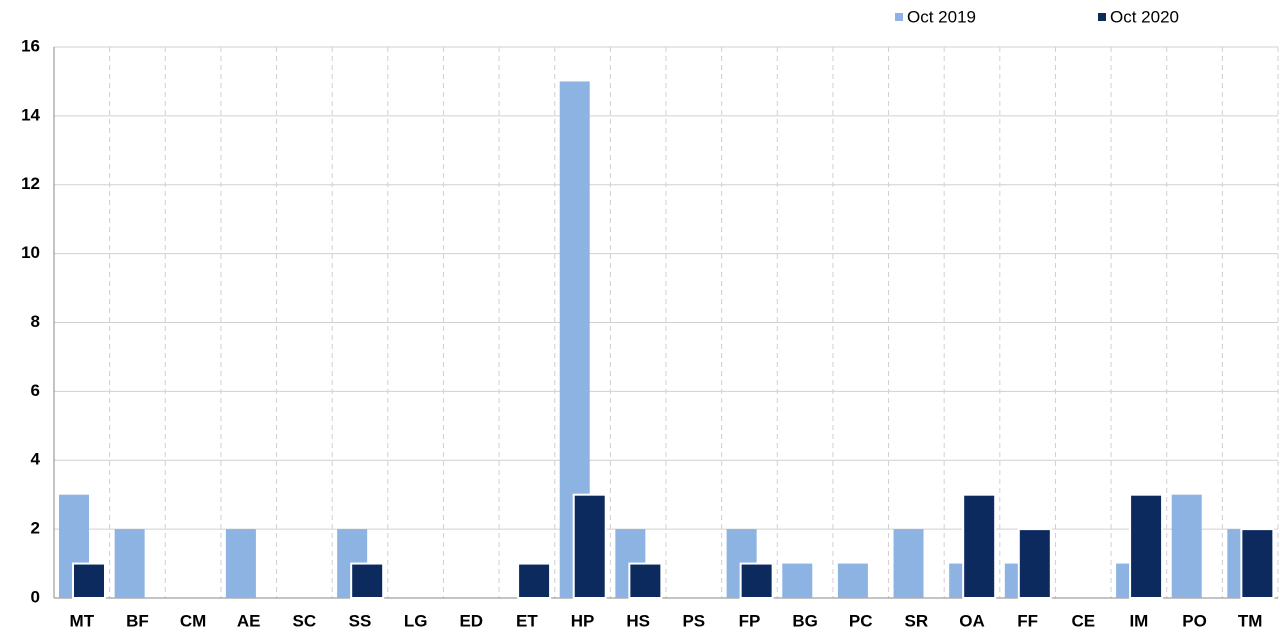 The image size is (1280, 635). What do you see at coordinates (30, 45) in the screenshot?
I see `y-tick-label: 16` at bounding box center [30, 45].